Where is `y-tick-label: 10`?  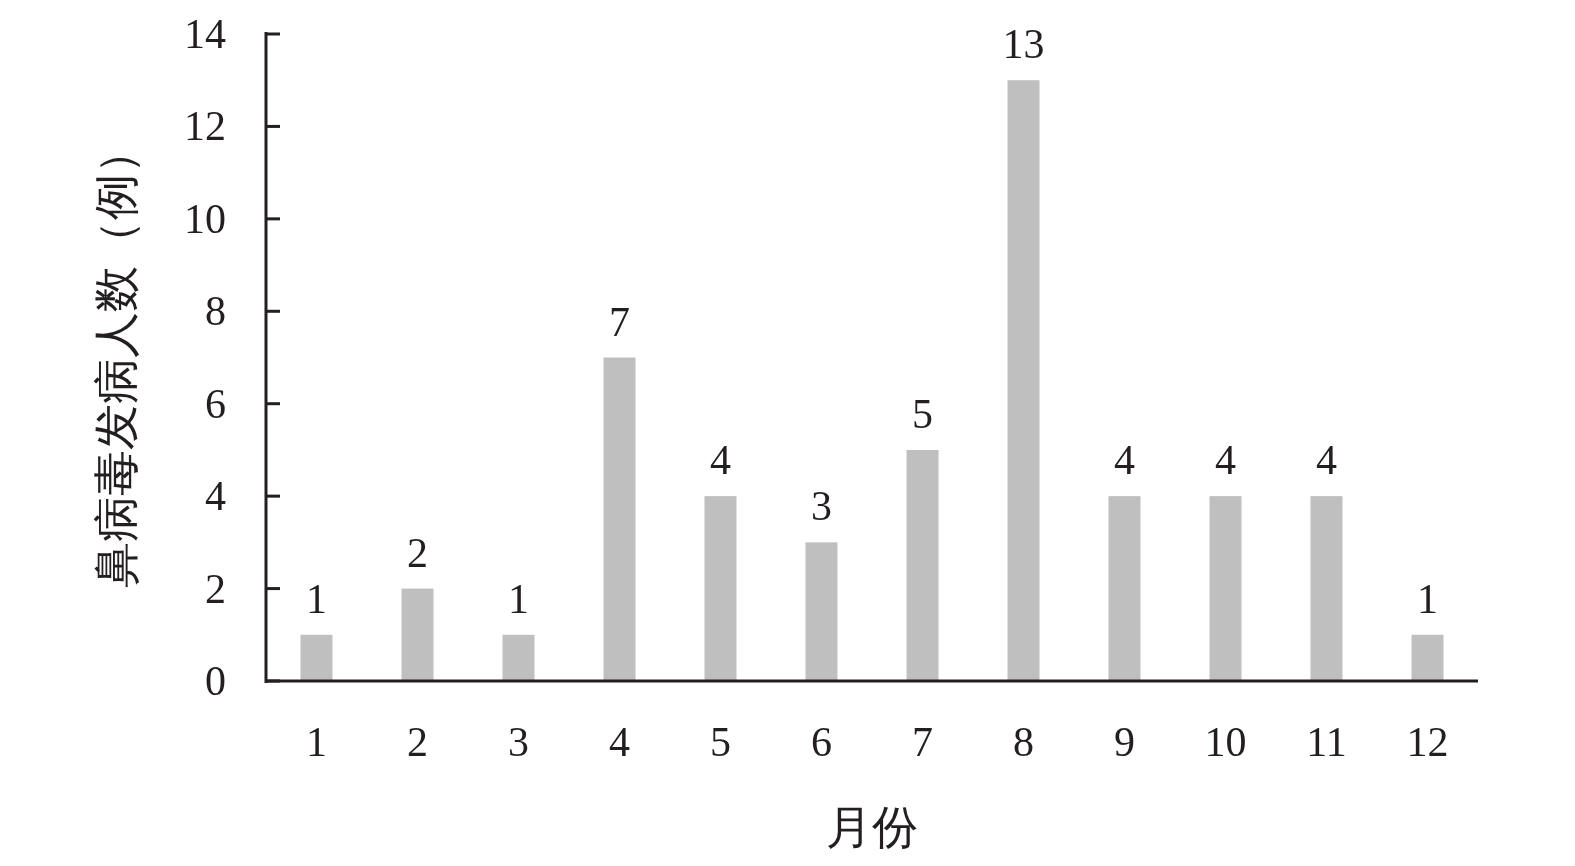
y-tick-label: 10 is located at coordinates (205, 218).